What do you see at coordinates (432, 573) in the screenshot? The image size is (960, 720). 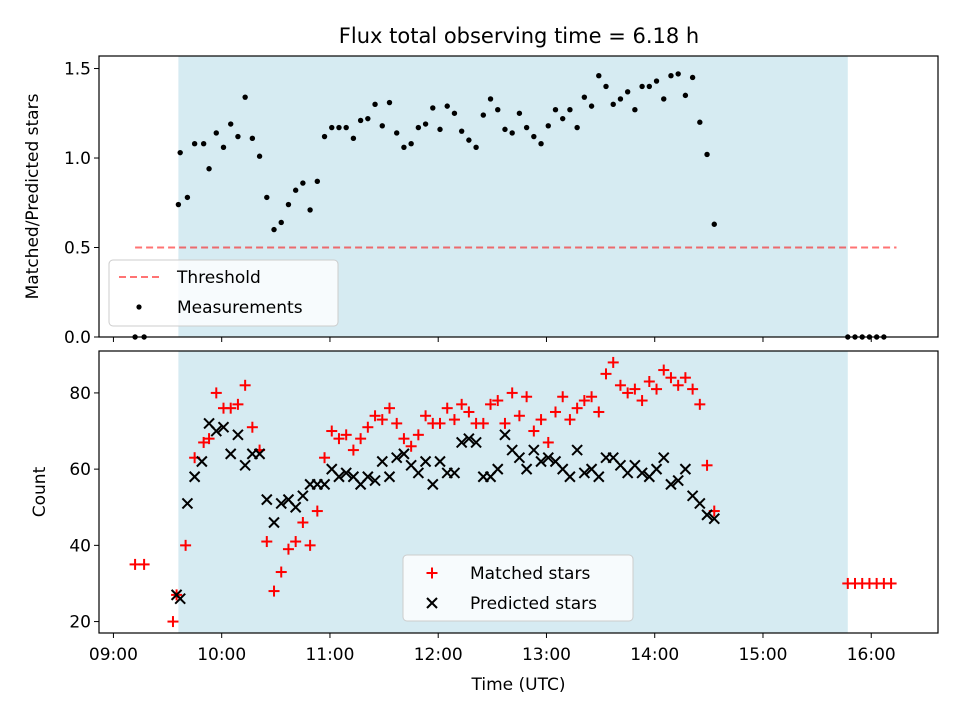 I see `legend-matched-swatch` at bounding box center [432, 573].